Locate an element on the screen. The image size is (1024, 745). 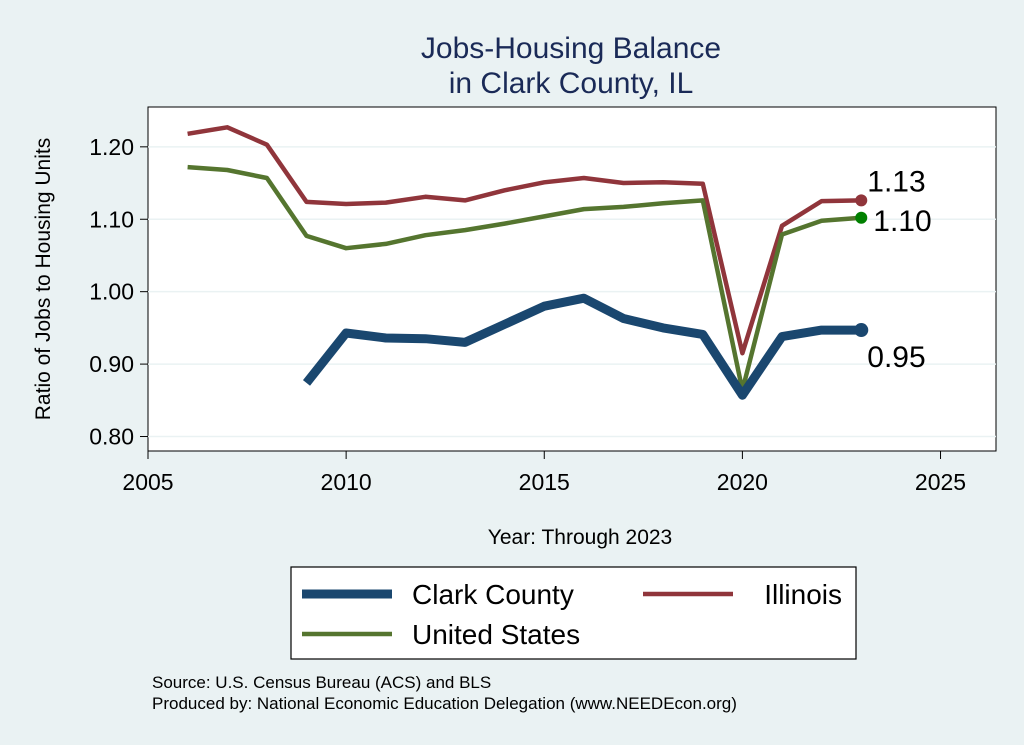
x-tick-label: 2025 is located at coordinates (940, 482).